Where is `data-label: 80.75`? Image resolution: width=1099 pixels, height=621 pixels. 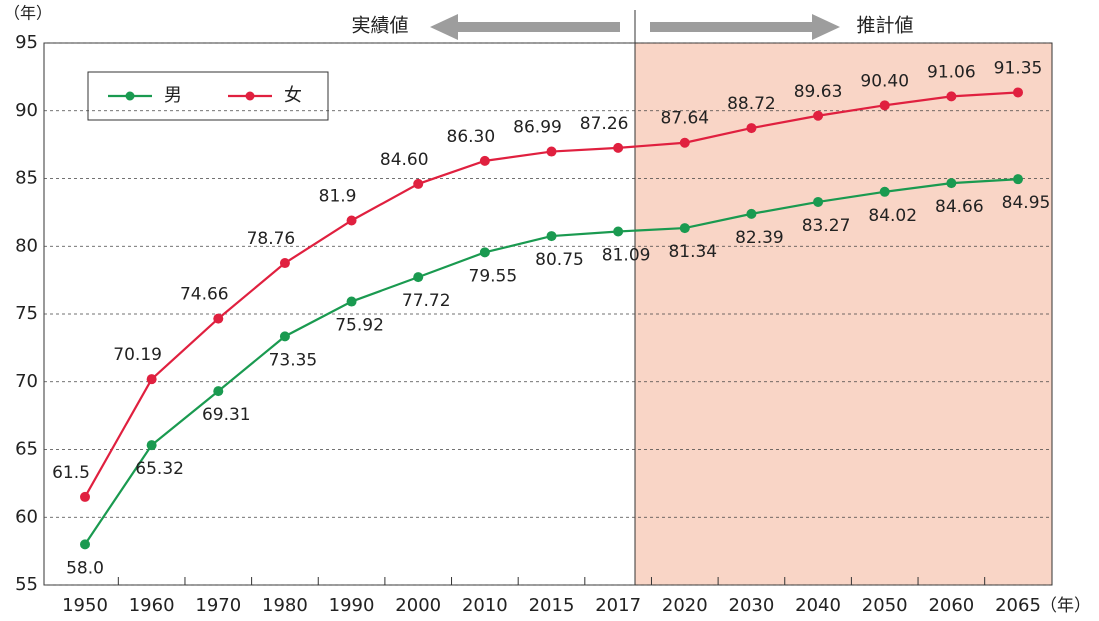 data-label: 80.75 is located at coordinates (559, 260).